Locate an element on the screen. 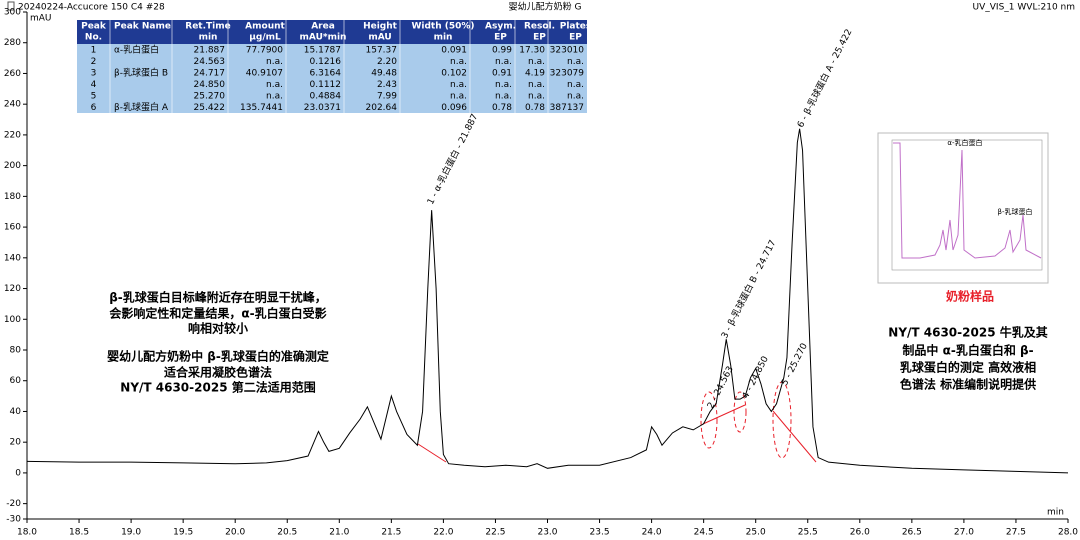 The width and height of the screenshot is (1080, 540). x-tick-label: 26.5 is located at coordinates (912, 533).